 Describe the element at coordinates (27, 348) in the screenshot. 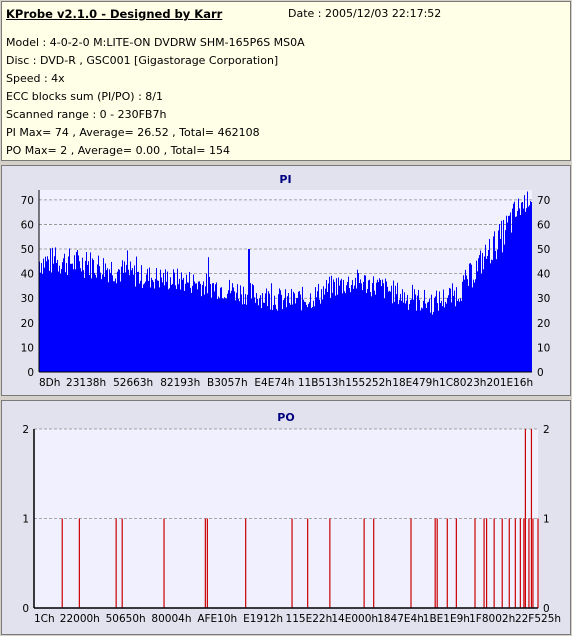

I see `y-tick-label-left: 10` at that location.